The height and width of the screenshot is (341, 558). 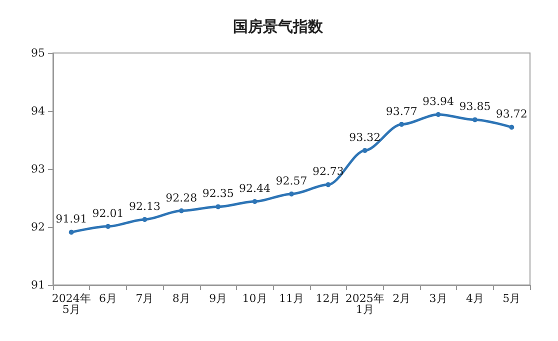 What do you see at coordinates (255, 188) in the screenshot?
I see `data-label: 92.44` at bounding box center [255, 188].